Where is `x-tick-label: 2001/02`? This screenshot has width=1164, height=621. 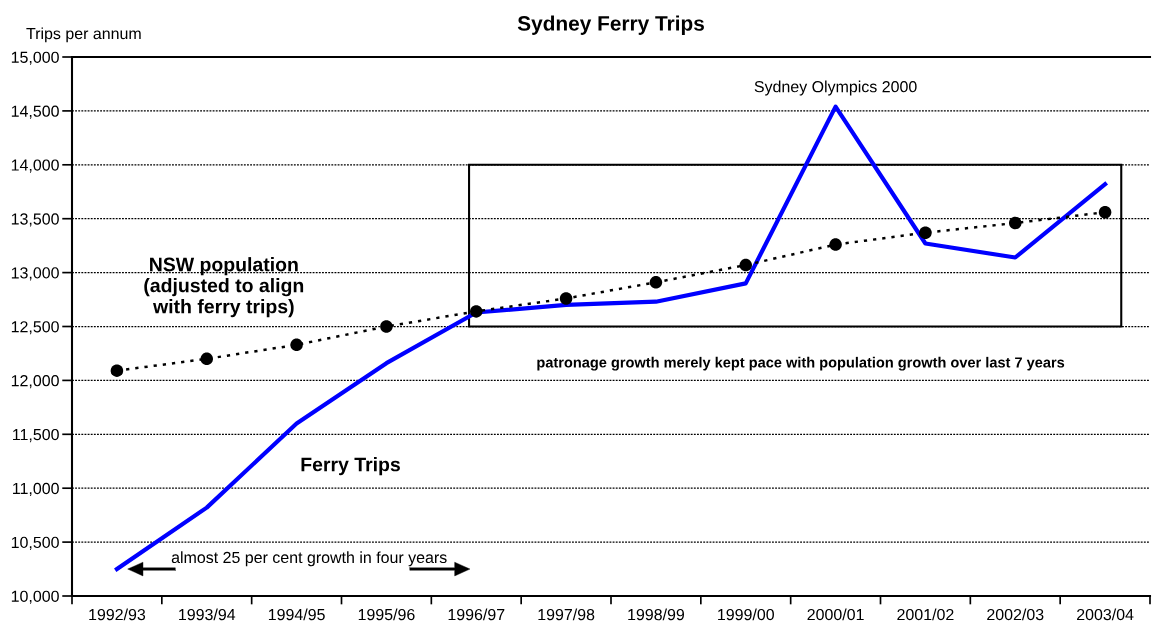
x-tick-label: 2001/02 is located at coordinates (925, 614).